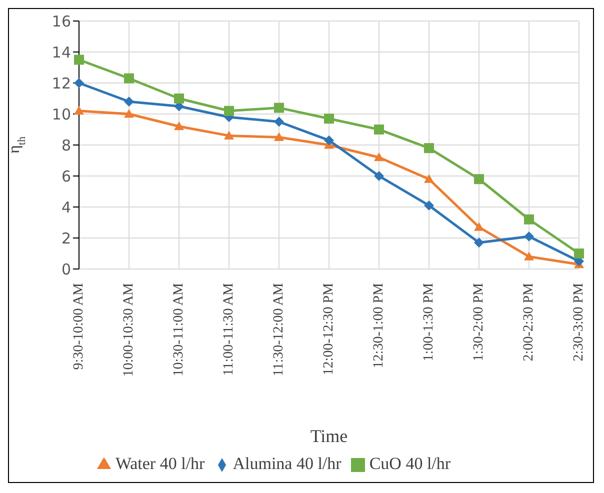 The width and height of the screenshot is (604, 493). What do you see at coordinates (66, 145) in the screenshot?
I see `y-tick-label: 8` at bounding box center [66, 145].